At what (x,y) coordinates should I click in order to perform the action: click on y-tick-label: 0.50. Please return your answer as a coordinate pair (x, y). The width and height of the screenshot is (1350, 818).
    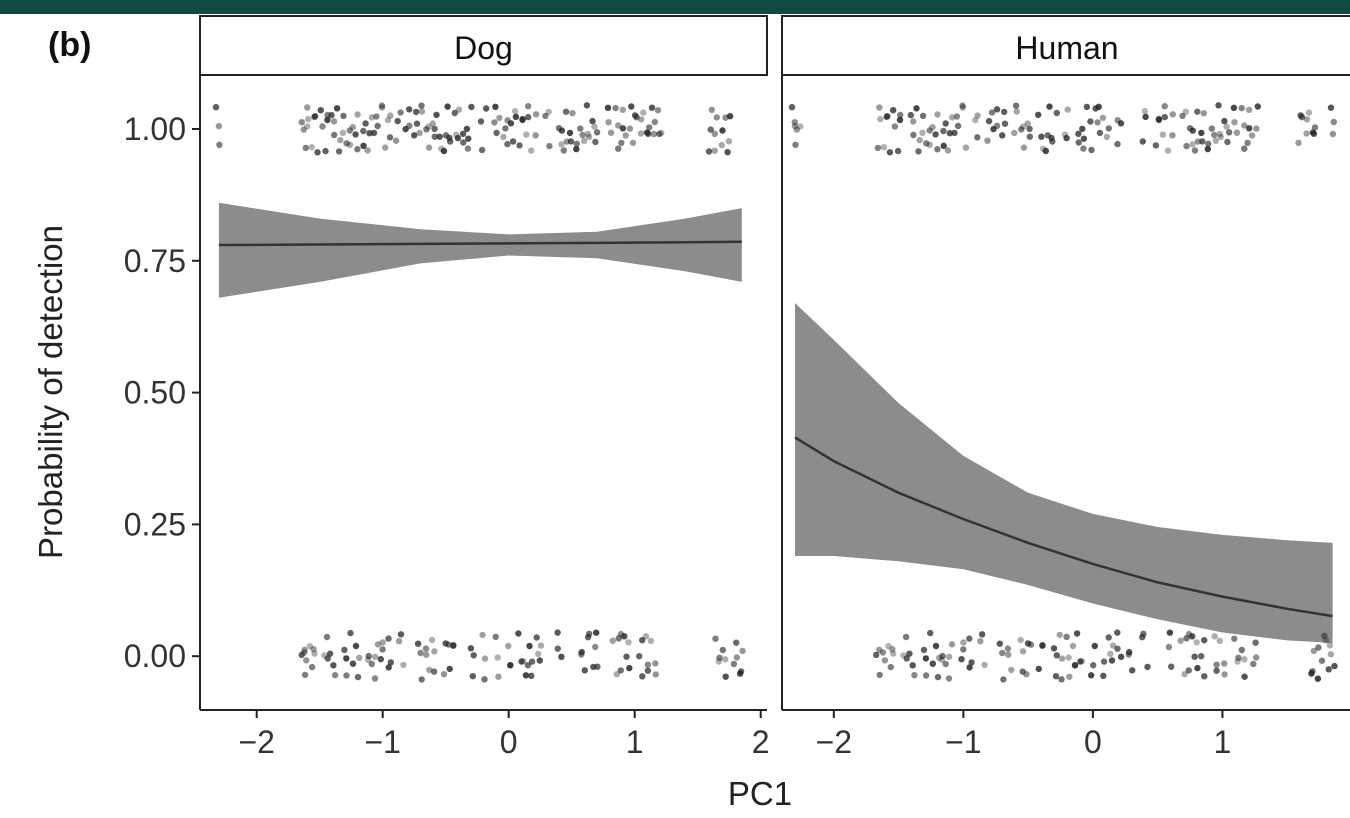
    Looking at the image, I should click on (155, 393).